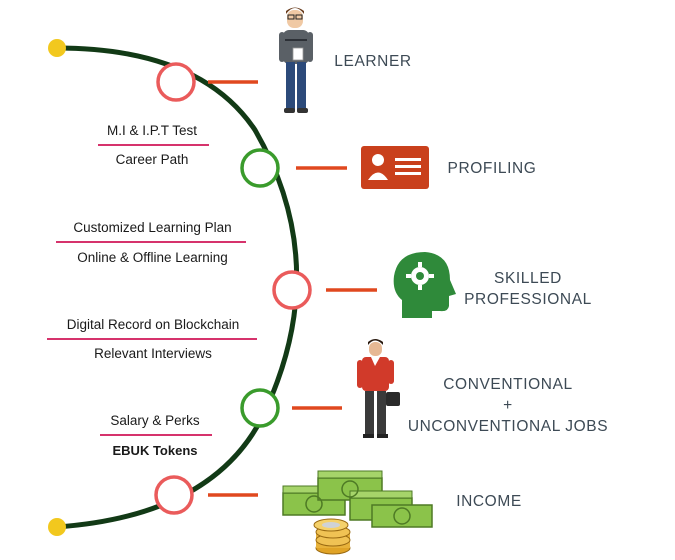 This screenshot has width=675, height=560. What do you see at coordinates (152, 227) in the screenshot?
I see `note-2-top: Customized Learning Plan` at bounding box center [152, 227].